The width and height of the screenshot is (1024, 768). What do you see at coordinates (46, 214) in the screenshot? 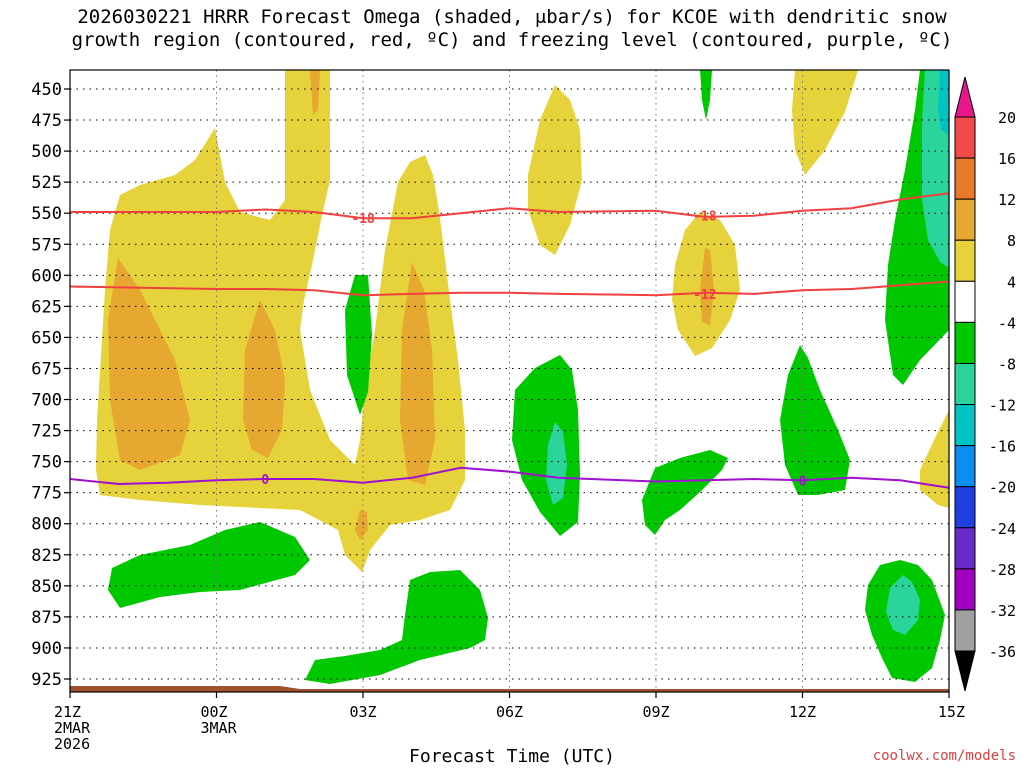
I see `y-tick-label: 550` at bounding box center [46, 214].